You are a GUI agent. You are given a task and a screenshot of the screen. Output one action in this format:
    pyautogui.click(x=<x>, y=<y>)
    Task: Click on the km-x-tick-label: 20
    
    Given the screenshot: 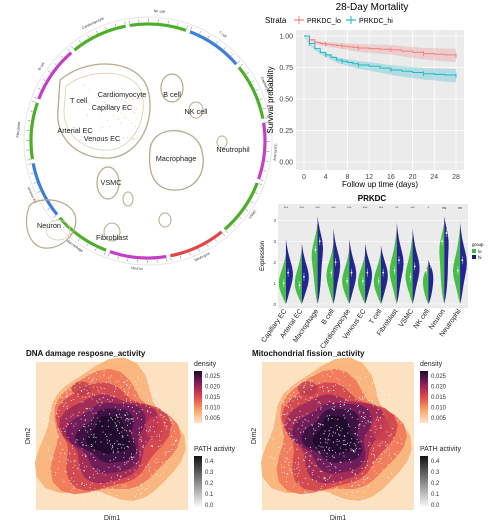 What is the action you would take?
    pyautogui.click(x=413, y=177)
    